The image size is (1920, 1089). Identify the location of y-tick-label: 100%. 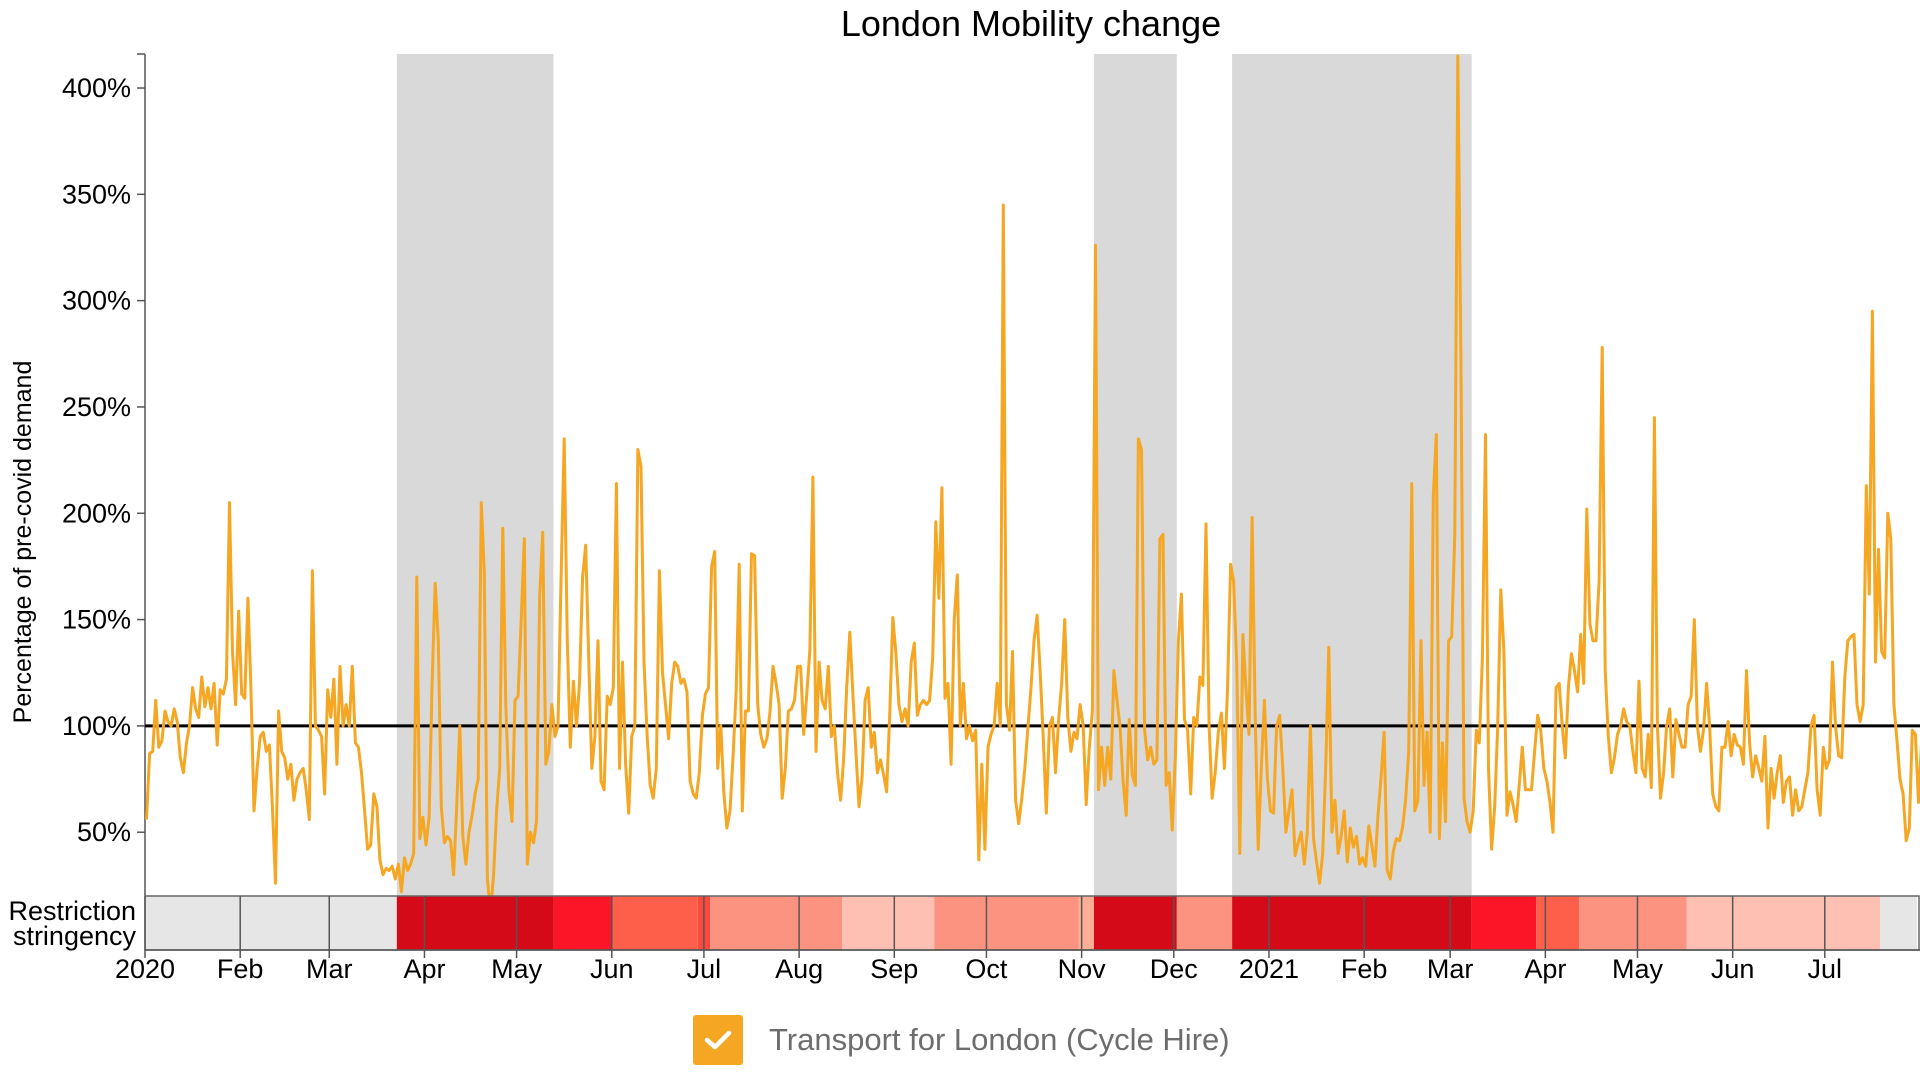
(96, 726).